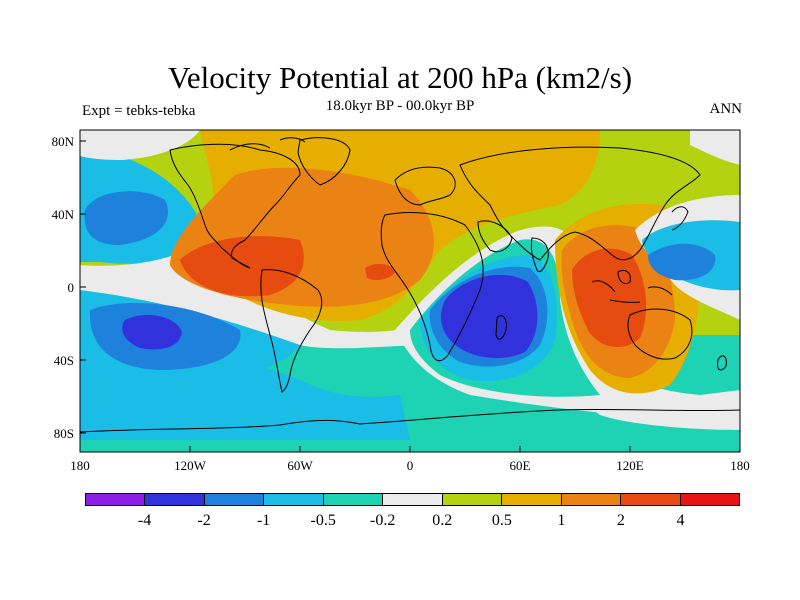  Describe the element at coordinates (263, 520) in the screenshot. I see `colorbar-label: -1` at that location.